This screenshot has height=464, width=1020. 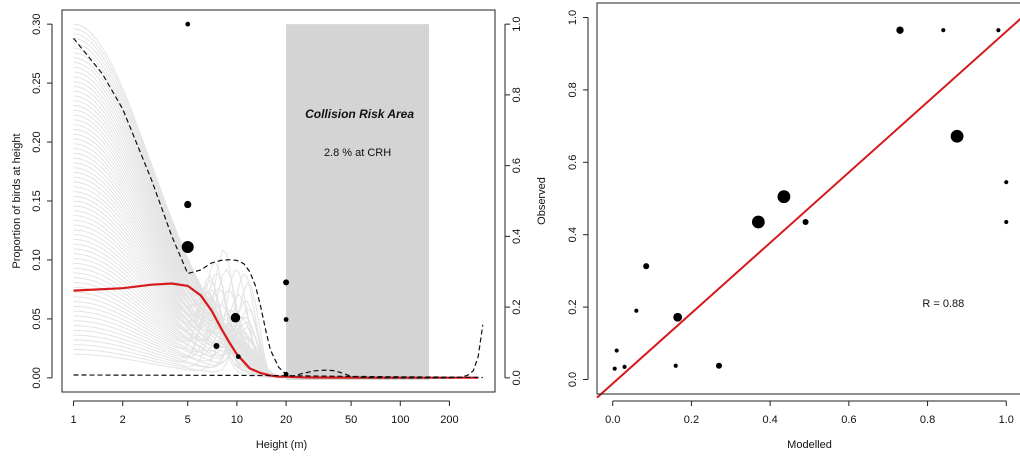 What do you see at coordinates (73, 420) in the screenshot?
I see `left-x-tick-label: 1` at bounding box center [73, 420].